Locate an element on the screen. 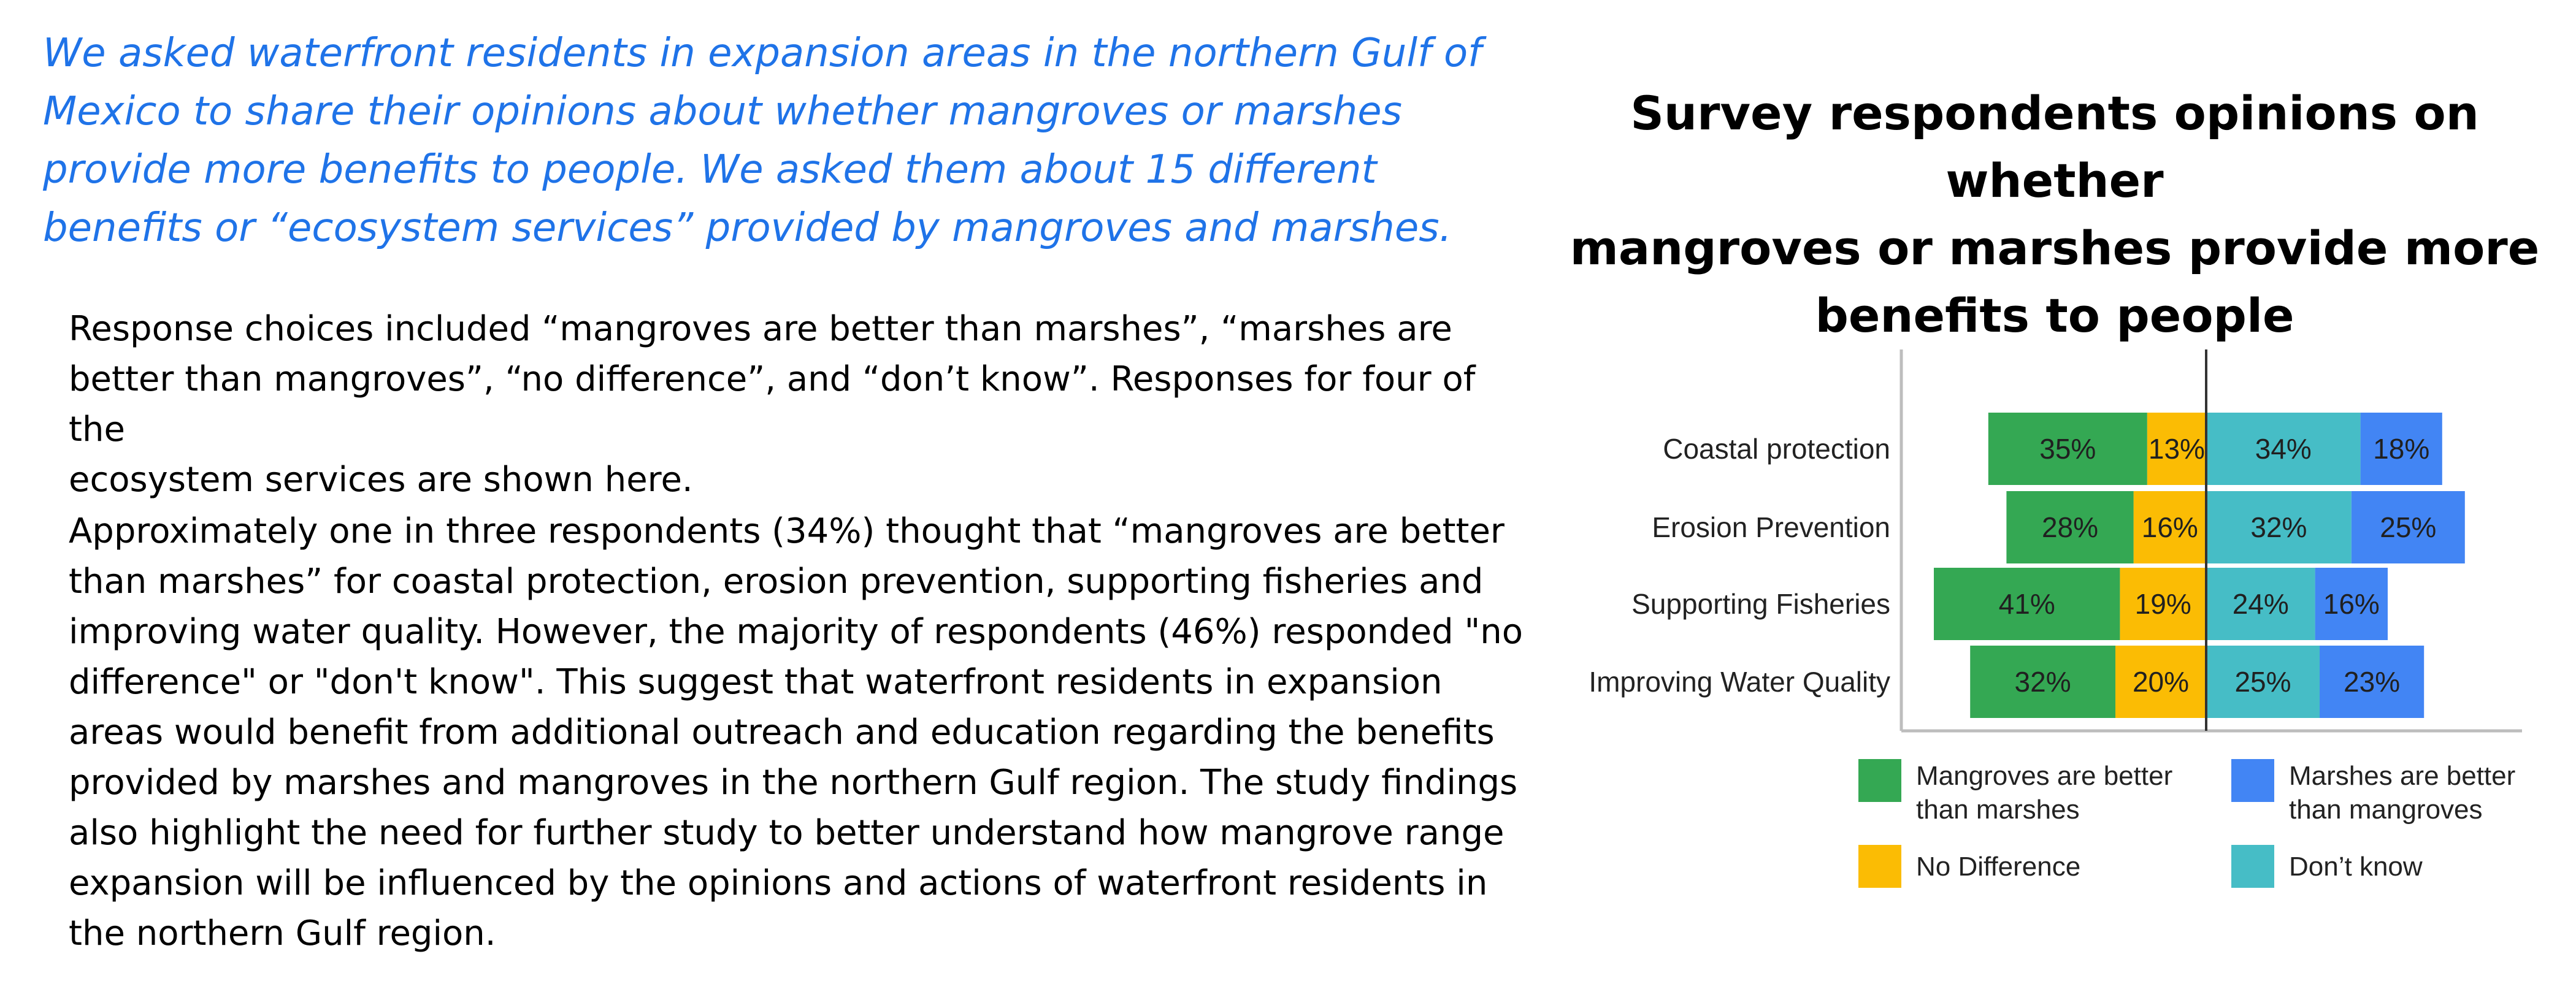 This screenshot has width=2576, height=981. legend-item-marshes-better: Marshes are better than mangroves is located at coordinates (2403, 792).